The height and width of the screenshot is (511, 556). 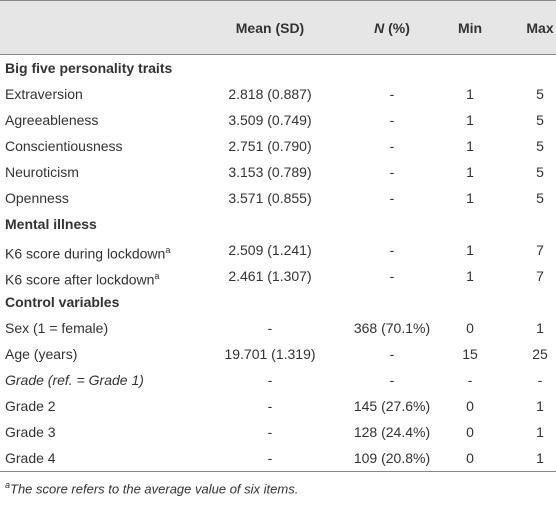 I want to click on table-row: Grade (ref. = Grade 1) - - - -, so click(x=278, y=380).